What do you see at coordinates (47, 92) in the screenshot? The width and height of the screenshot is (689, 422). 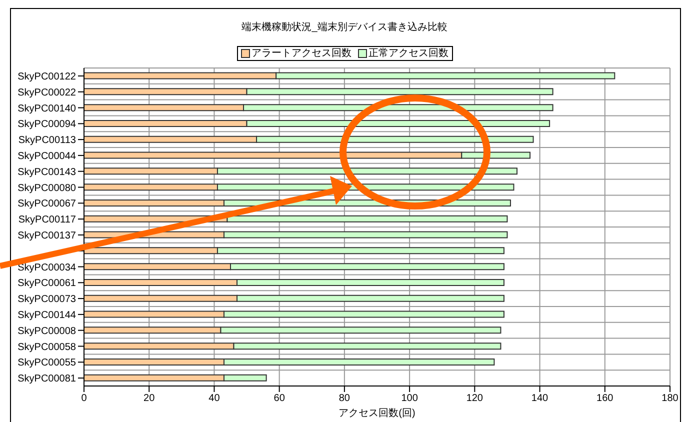 I see `y-tick-label: SkyPC00022` at bounding box center [47, 92].